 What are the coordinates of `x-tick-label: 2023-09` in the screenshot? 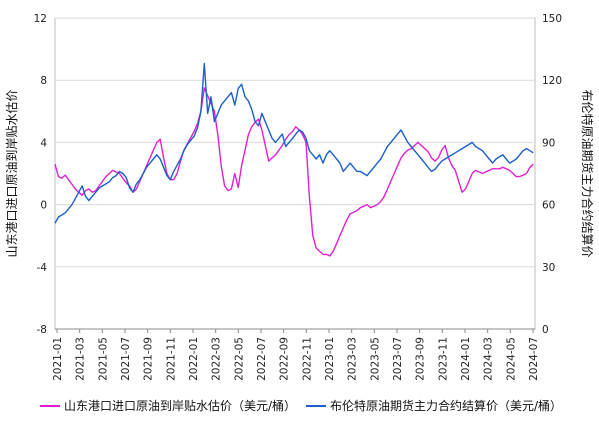 It's located at (421, 359).